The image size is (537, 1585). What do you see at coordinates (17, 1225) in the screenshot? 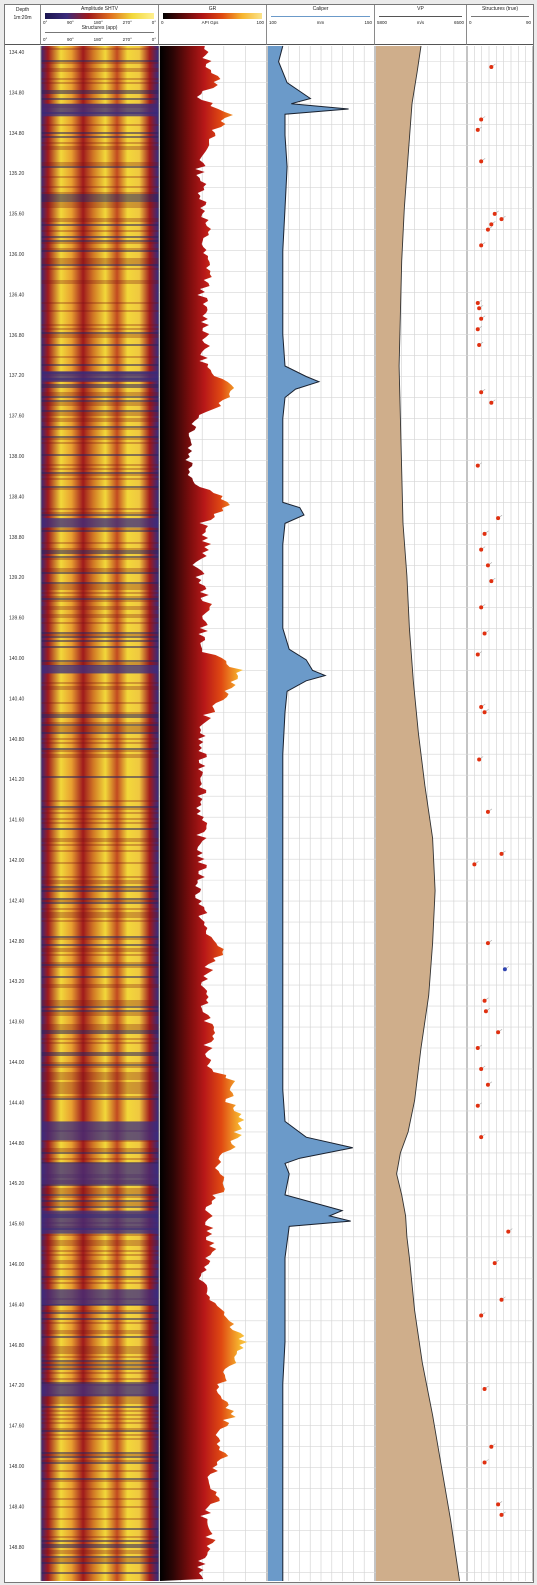
I see `depth-tick-label: 145.60` at bounding box center [17, 1225].